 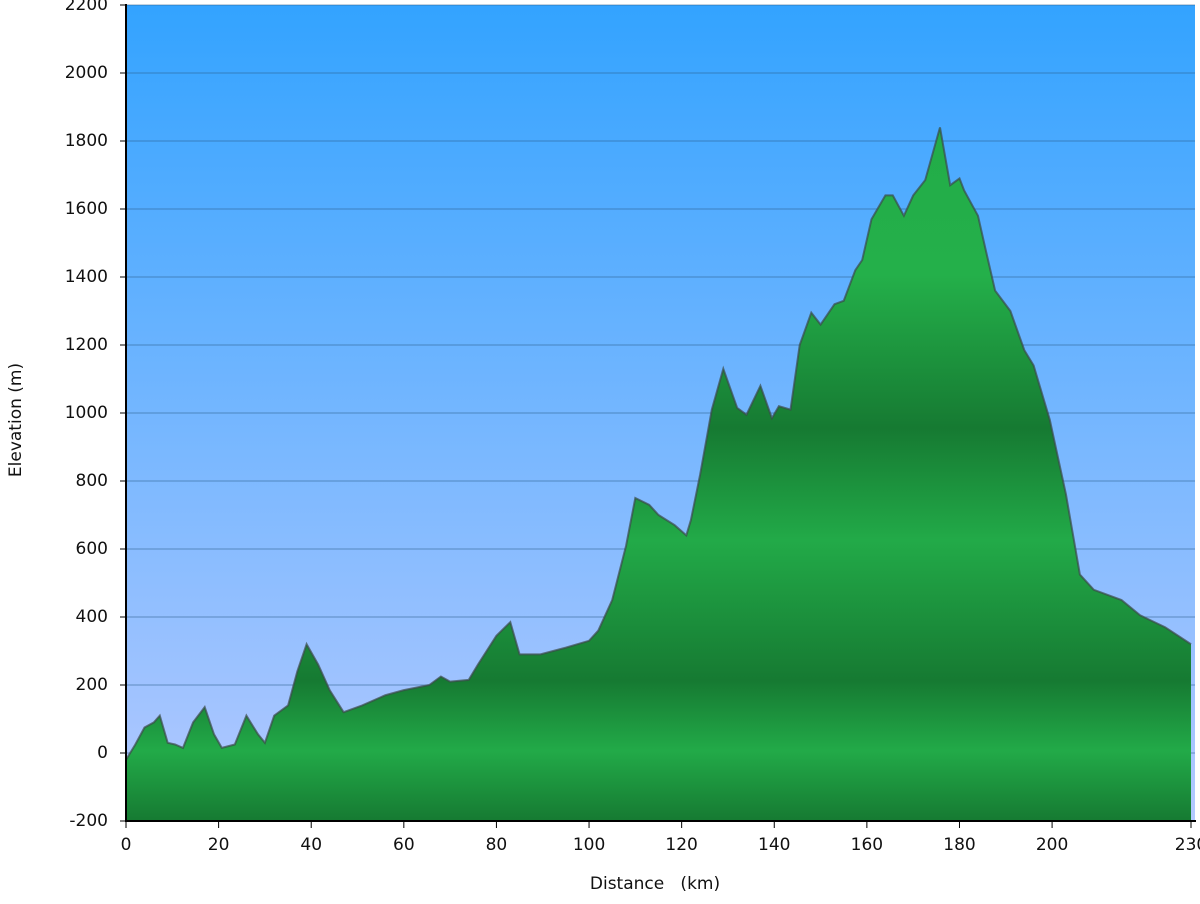 What do you see at coordinates (92, 685) in the screenshot?
I see `y-tick-label: 200` at bounding box center [92, 685].